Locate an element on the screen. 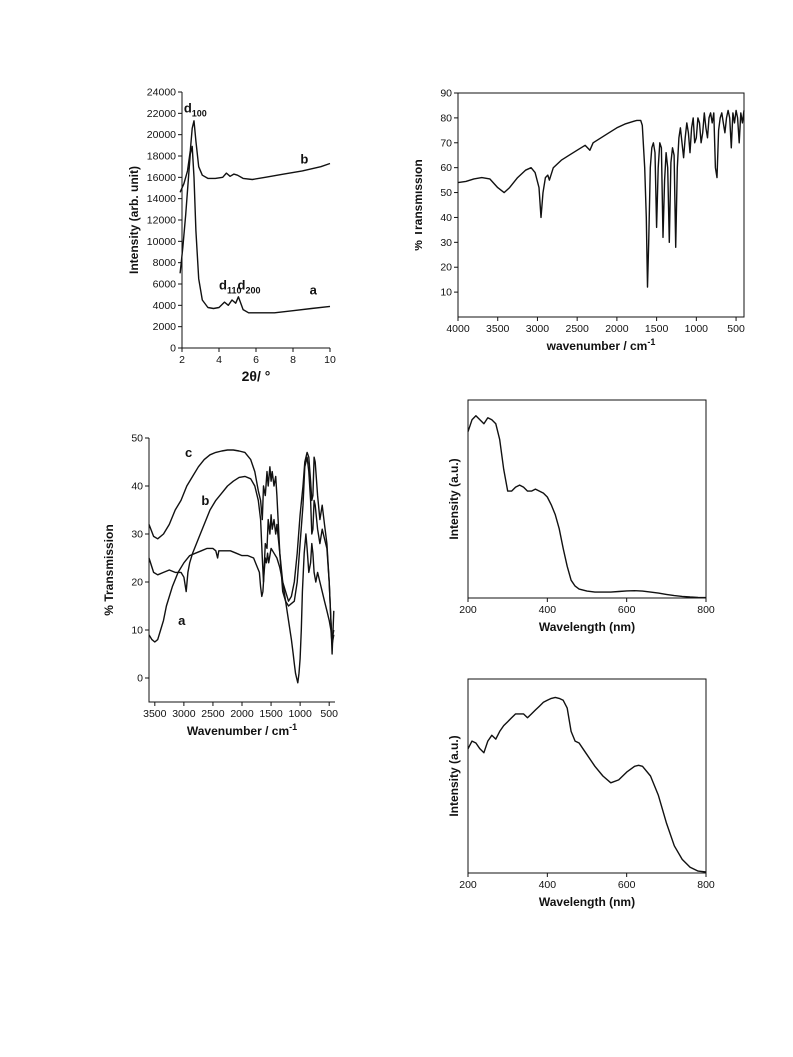 This screenshot has height=1057, width=793. y-tick-label: 4000 is located at coordinates (165, 306).